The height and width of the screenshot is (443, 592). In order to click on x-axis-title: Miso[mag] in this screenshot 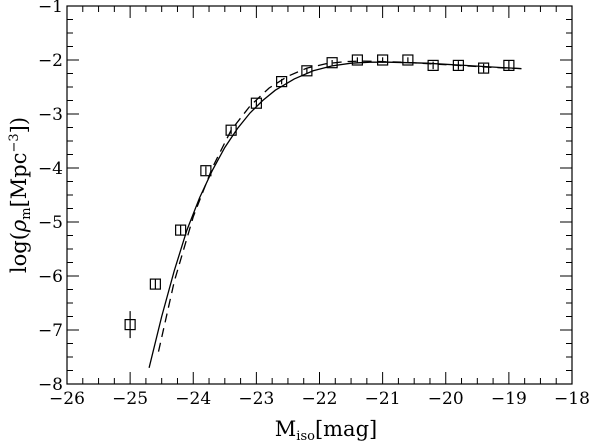, I will do `click(326, 430)`.